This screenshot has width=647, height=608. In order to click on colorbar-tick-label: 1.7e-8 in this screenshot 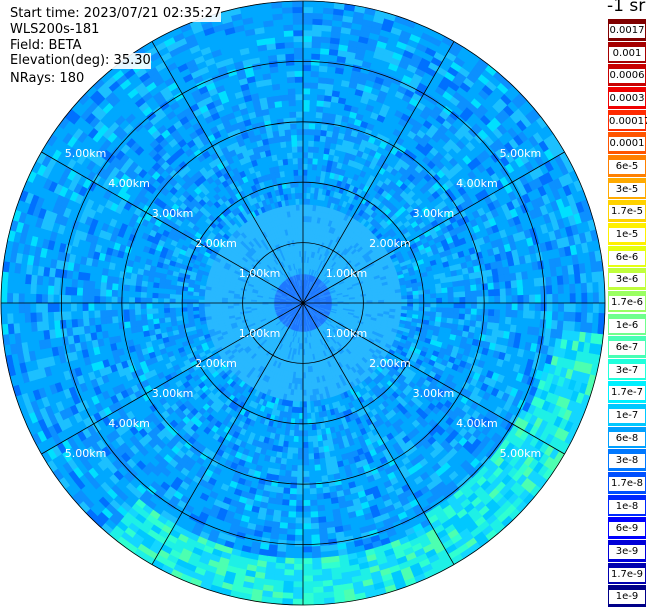, I will do `click(627, 484)`.